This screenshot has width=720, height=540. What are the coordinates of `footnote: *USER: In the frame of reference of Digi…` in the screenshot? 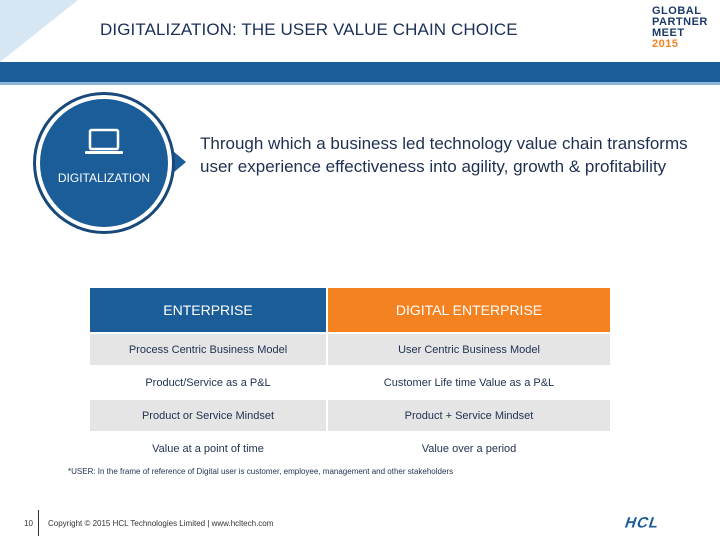 It's located at (261, 471).